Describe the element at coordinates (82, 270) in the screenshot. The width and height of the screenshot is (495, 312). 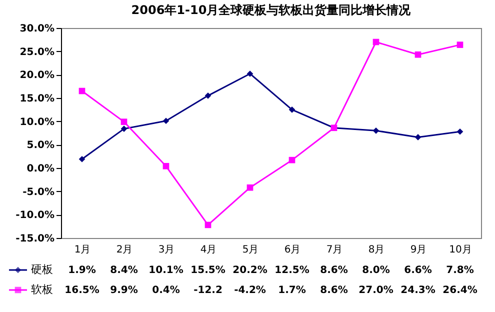
I see `data-label: 1.9%` at that location.